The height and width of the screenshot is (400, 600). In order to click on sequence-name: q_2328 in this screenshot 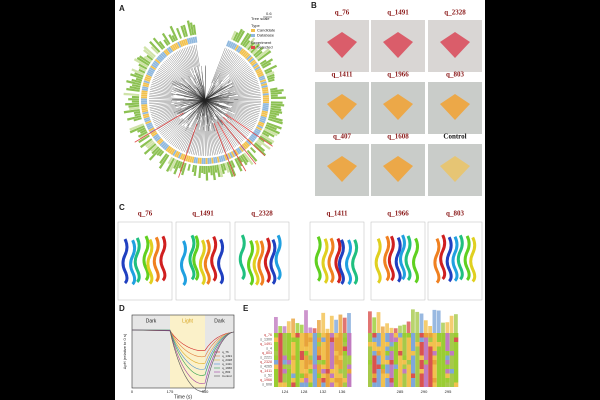, I will do `click(266, 362)`.